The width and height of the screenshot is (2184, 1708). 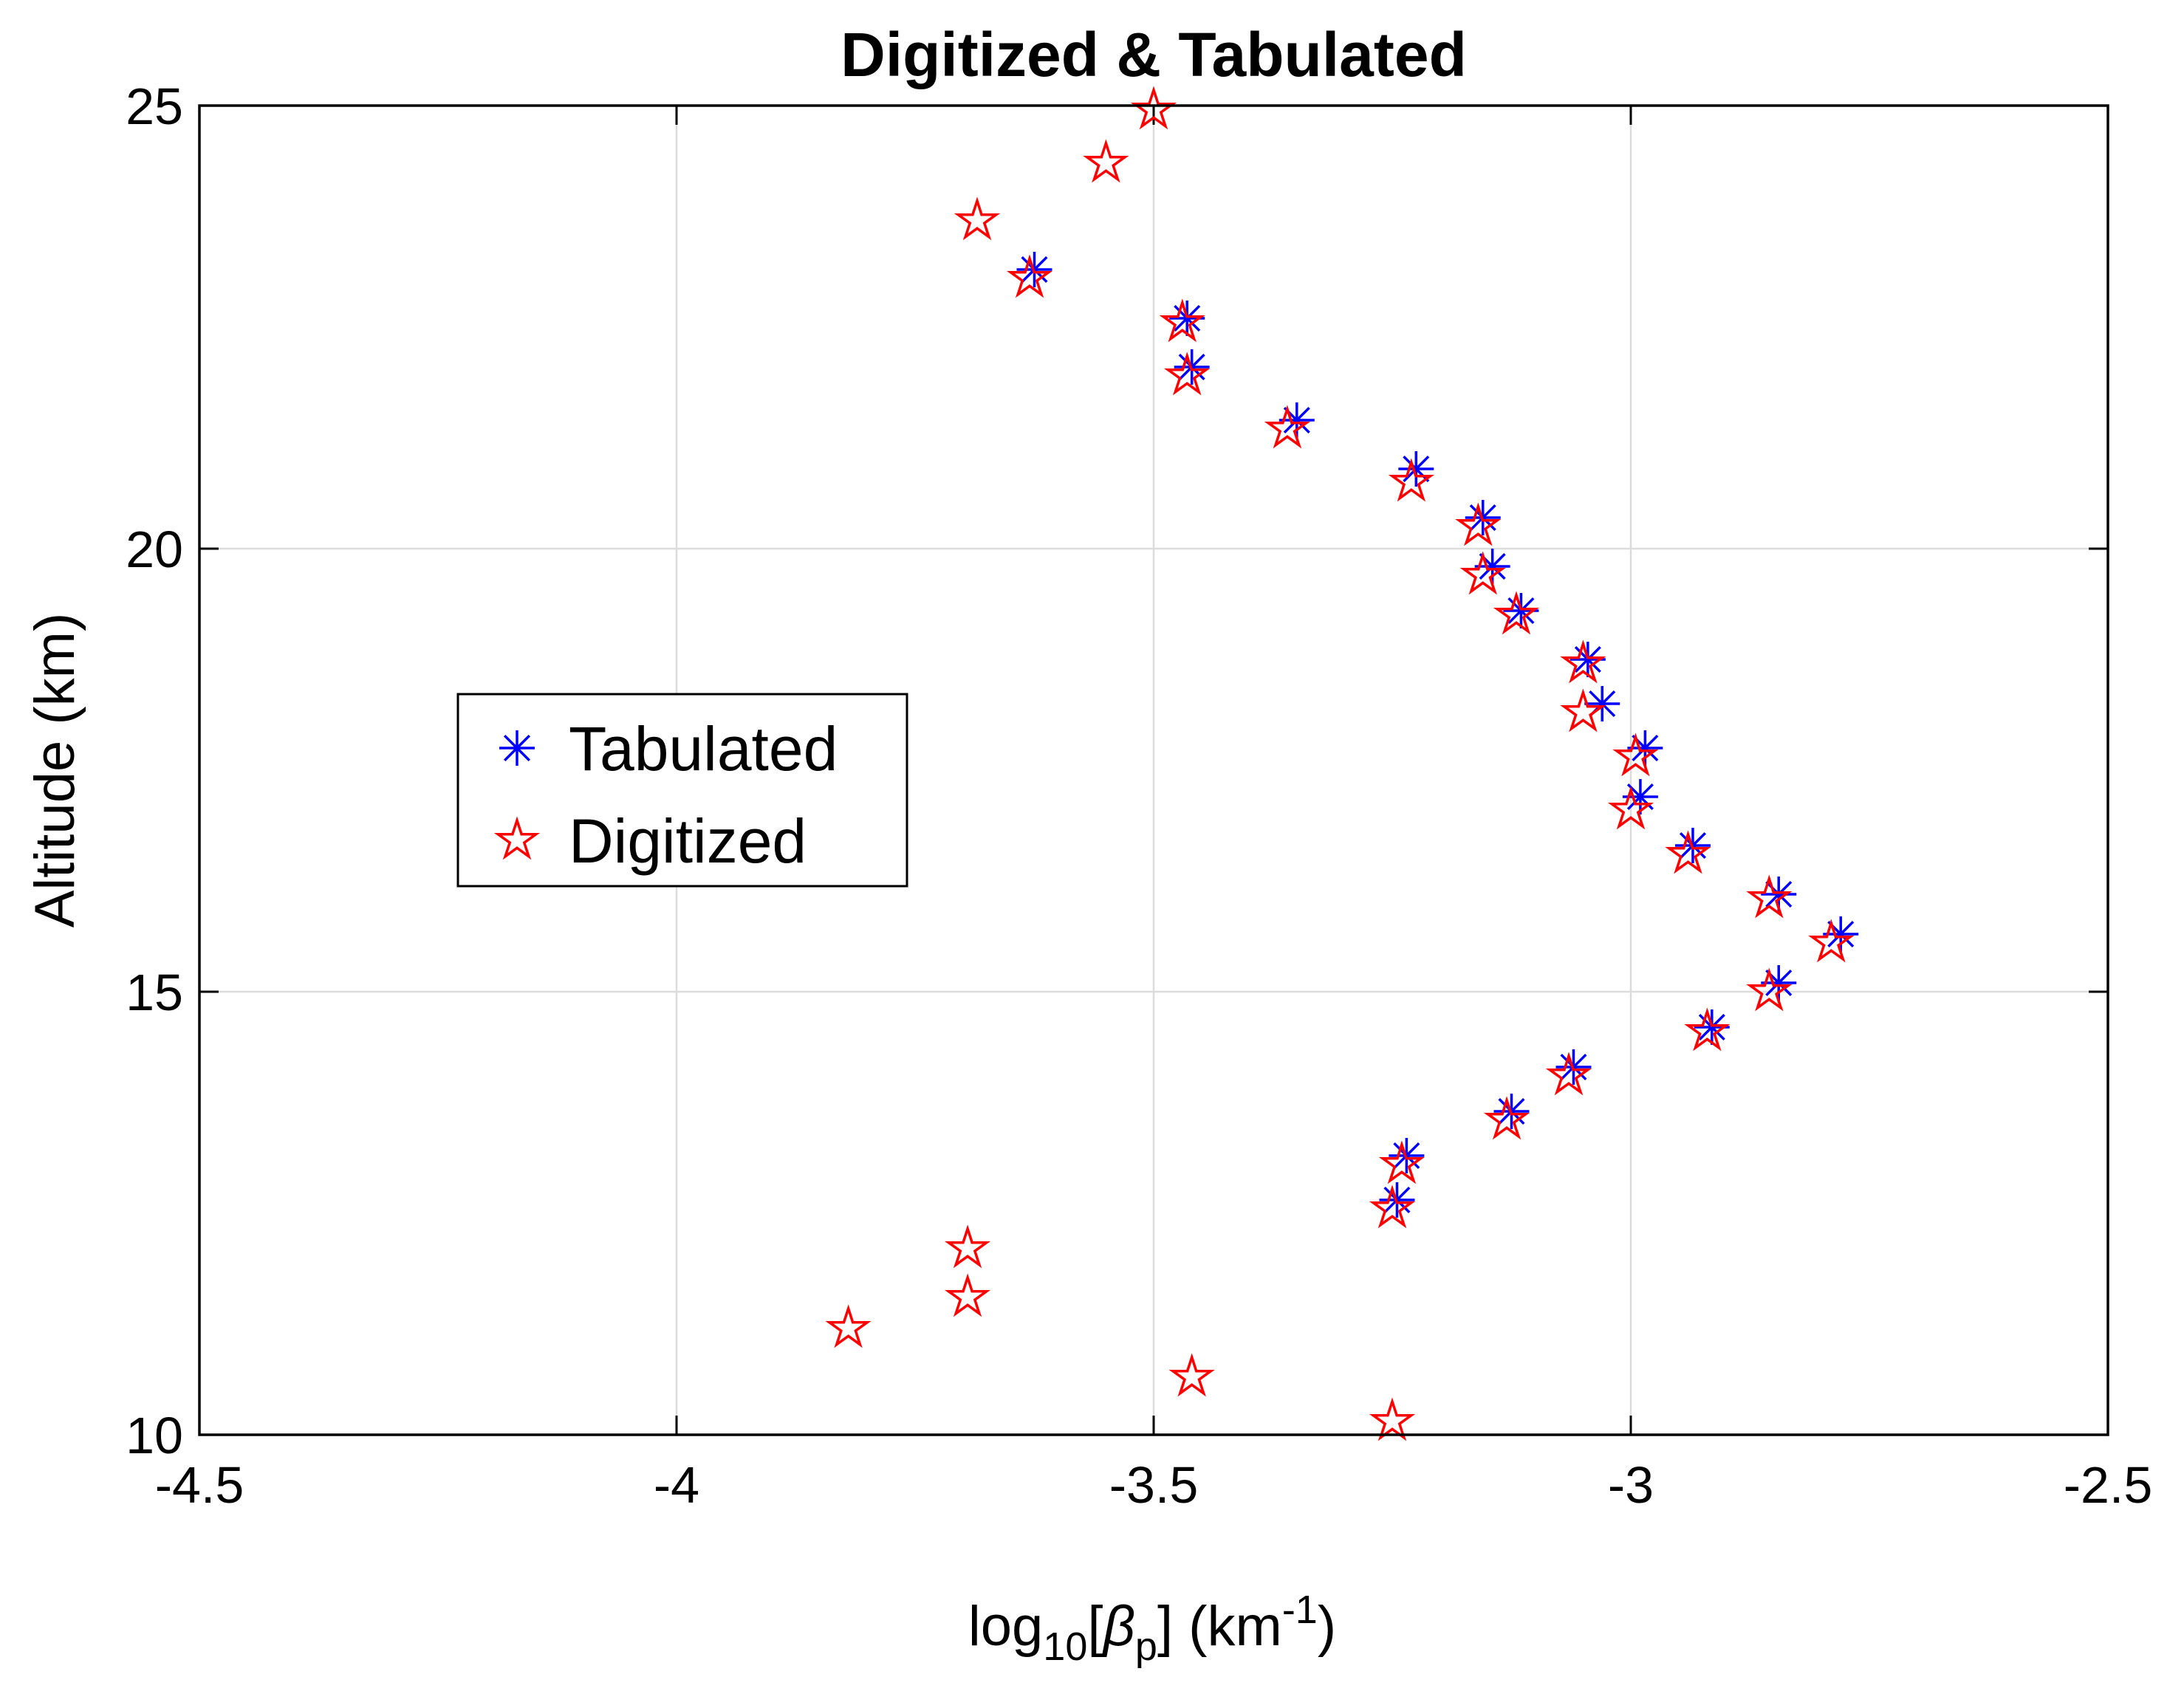 I want to click on x-label-beta: β, so click(x=1117, y=1626).